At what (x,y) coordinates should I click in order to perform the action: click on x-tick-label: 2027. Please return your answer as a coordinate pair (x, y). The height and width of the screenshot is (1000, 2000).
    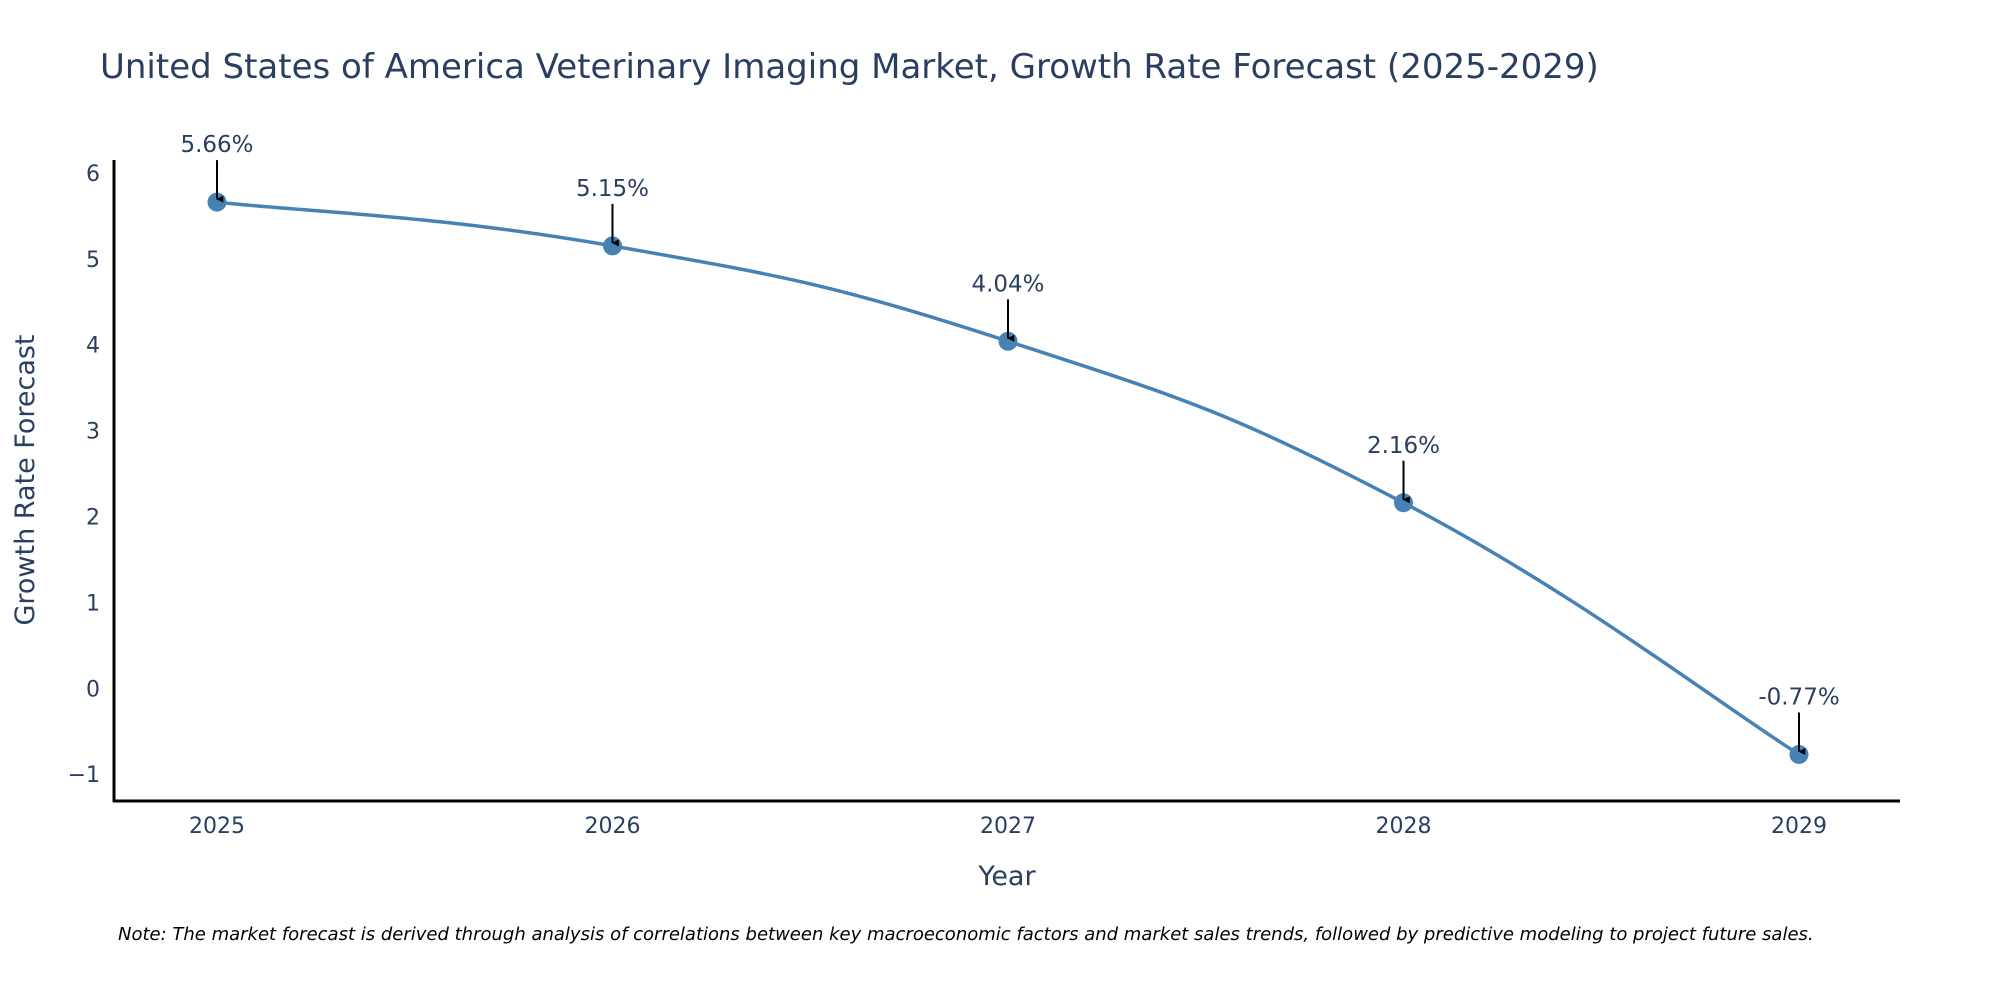
    Looking at the image, I should click on (1008, 826).